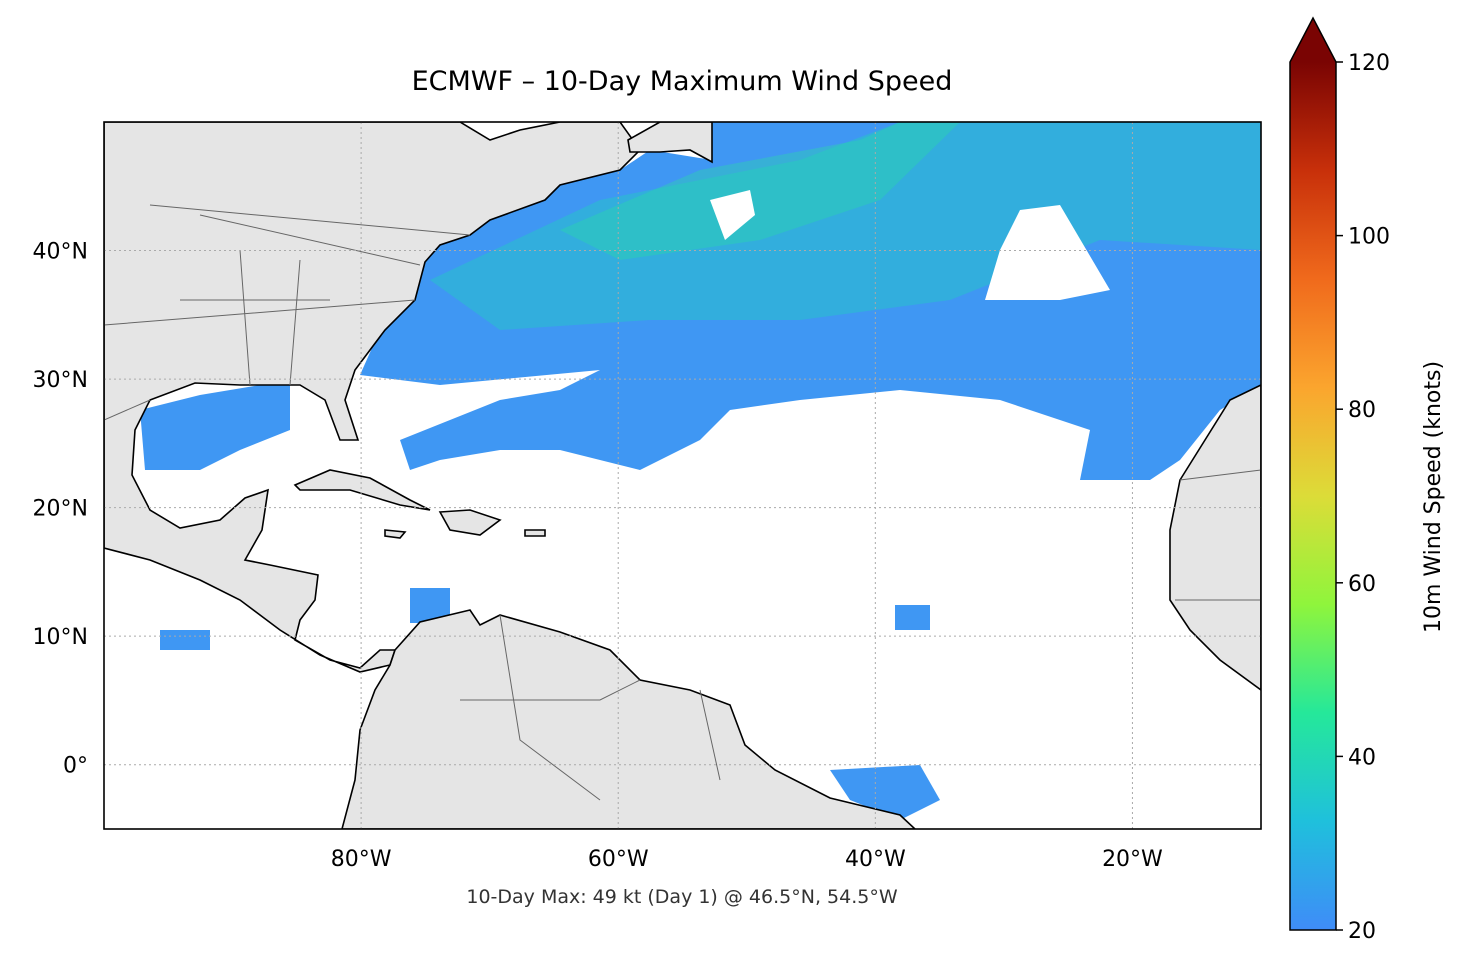 This screenshot has width=1466, height=969. What do you see at coordinates (1313, 496) in the screenshot?
I see `colorbar-scale` at bounding box center [1313, 496].